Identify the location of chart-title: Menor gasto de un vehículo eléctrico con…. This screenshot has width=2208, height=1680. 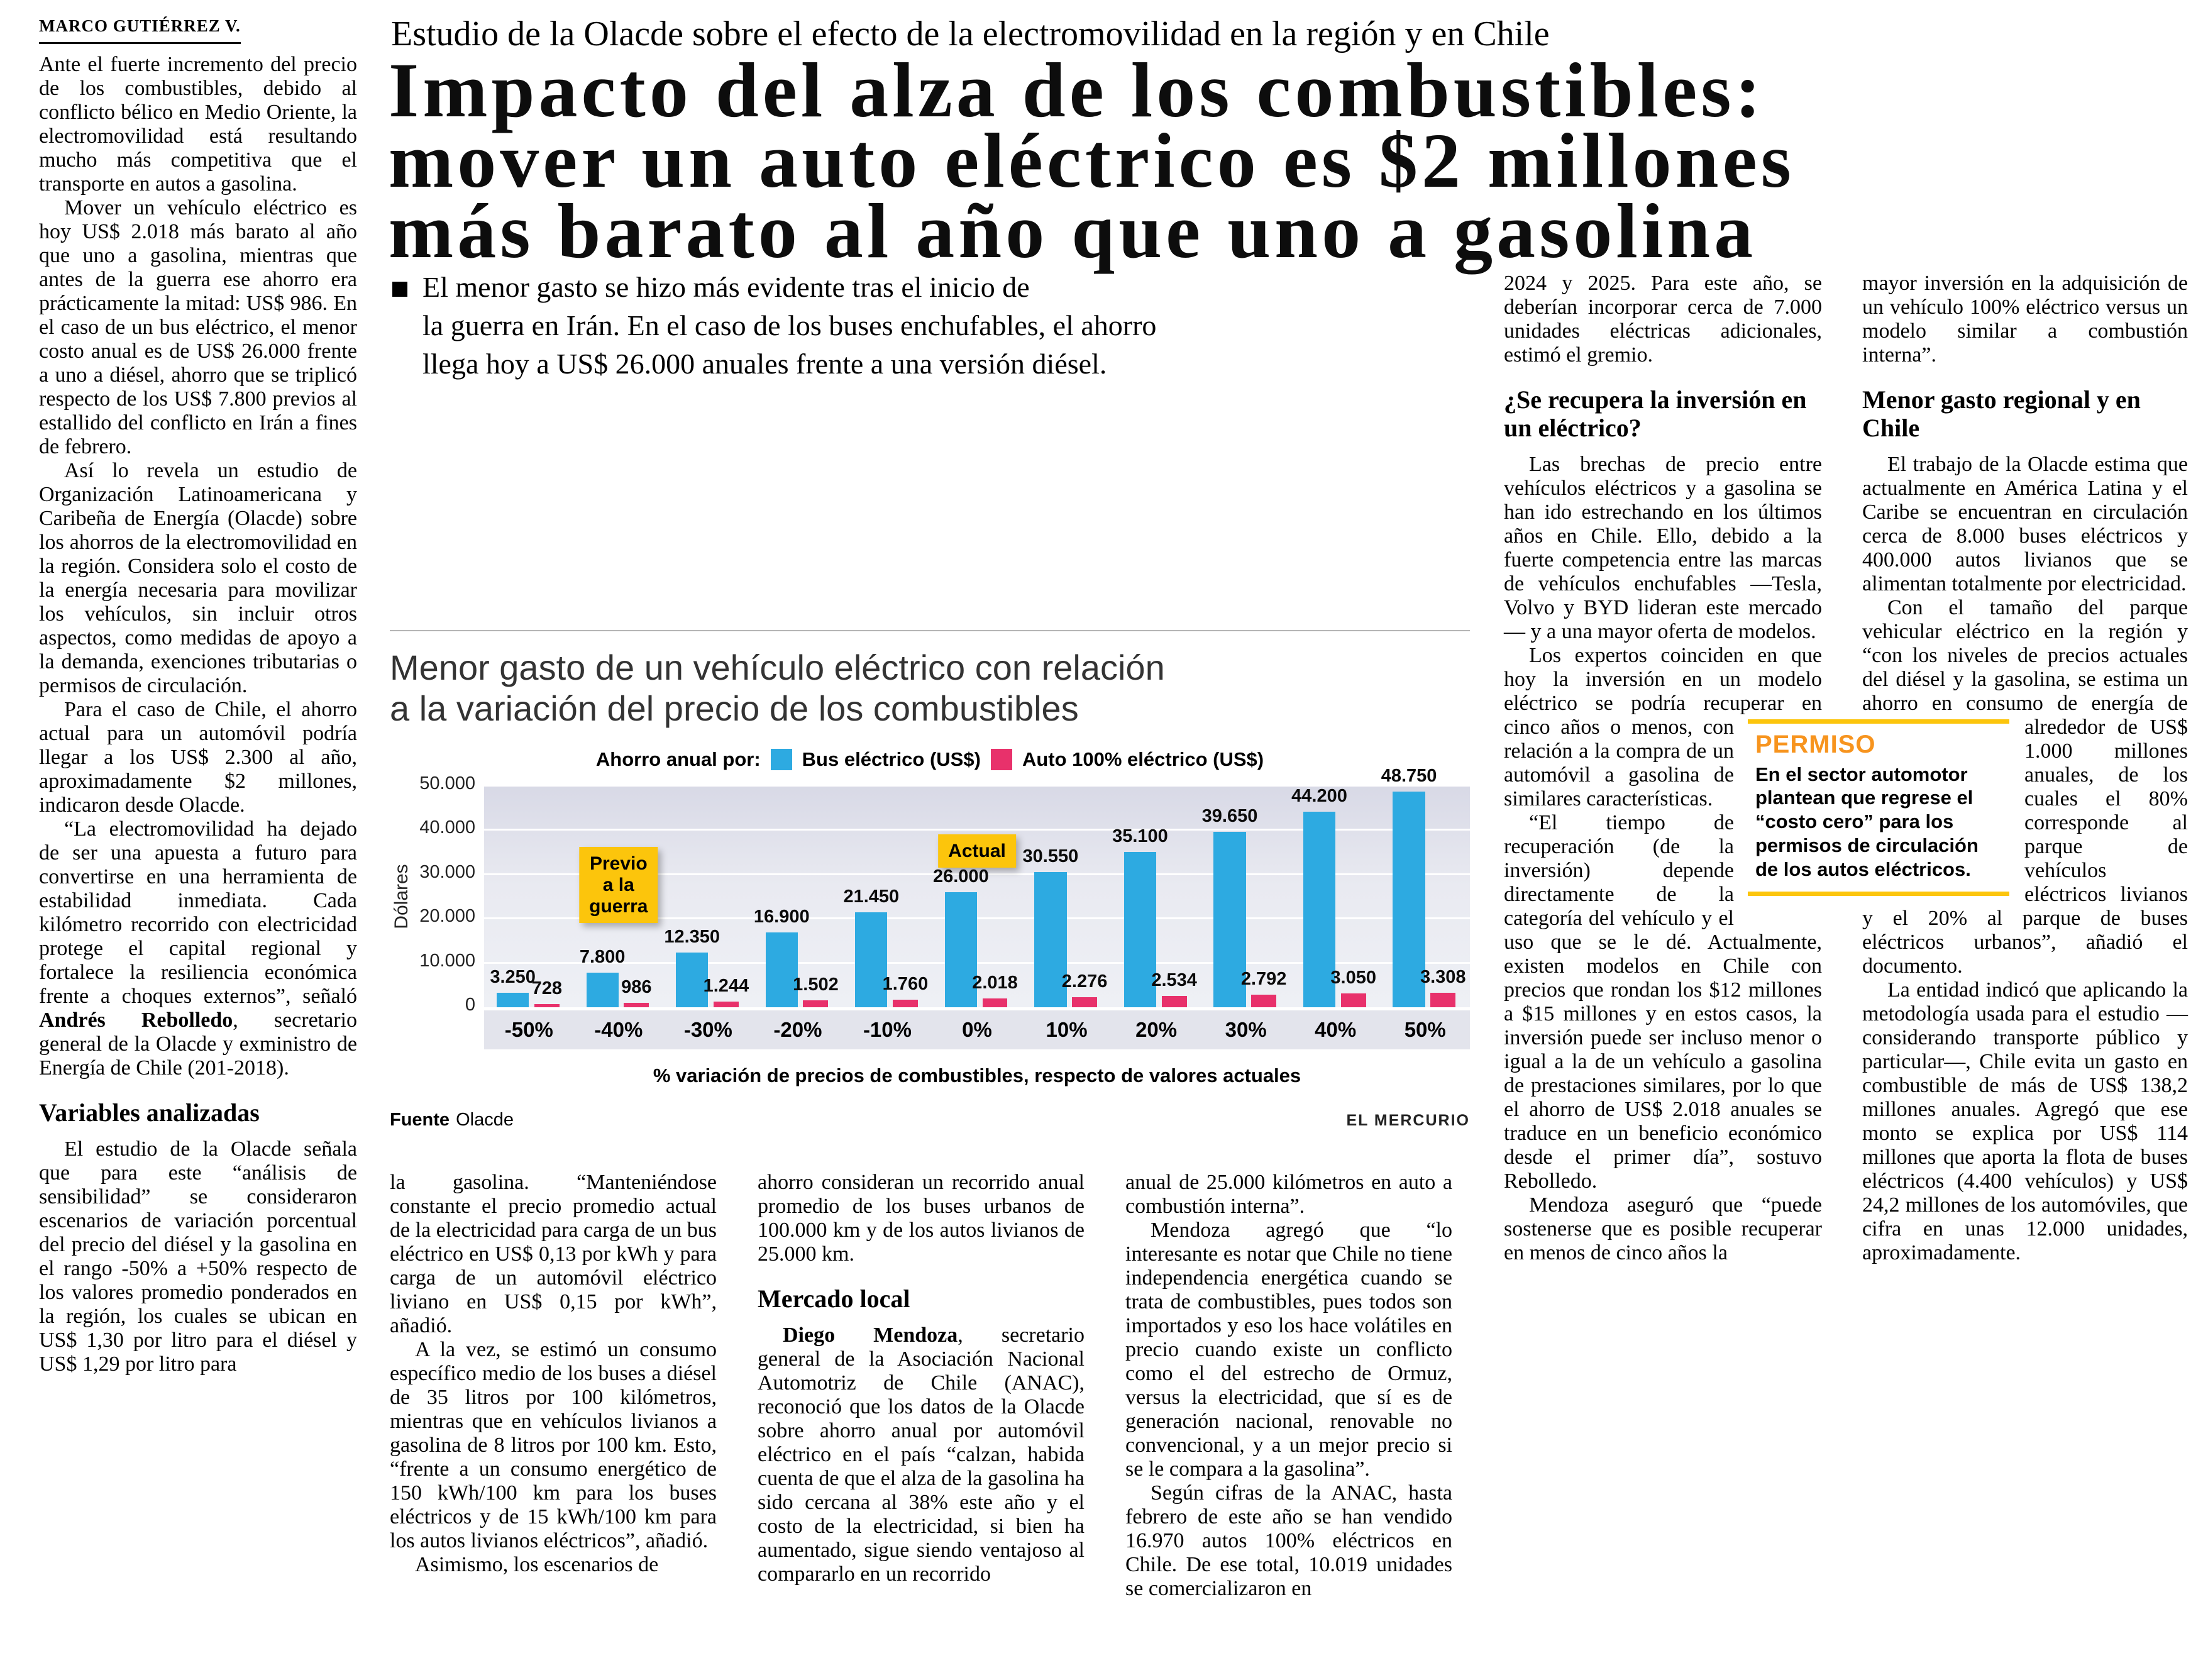
(777, 688).